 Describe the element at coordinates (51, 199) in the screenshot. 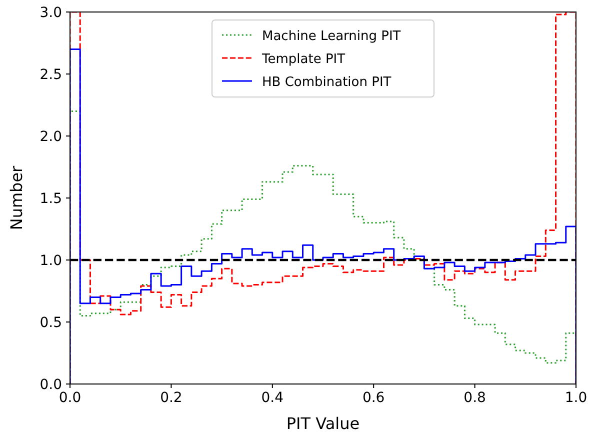

I see `y-tick-label: 1.5` at that location.